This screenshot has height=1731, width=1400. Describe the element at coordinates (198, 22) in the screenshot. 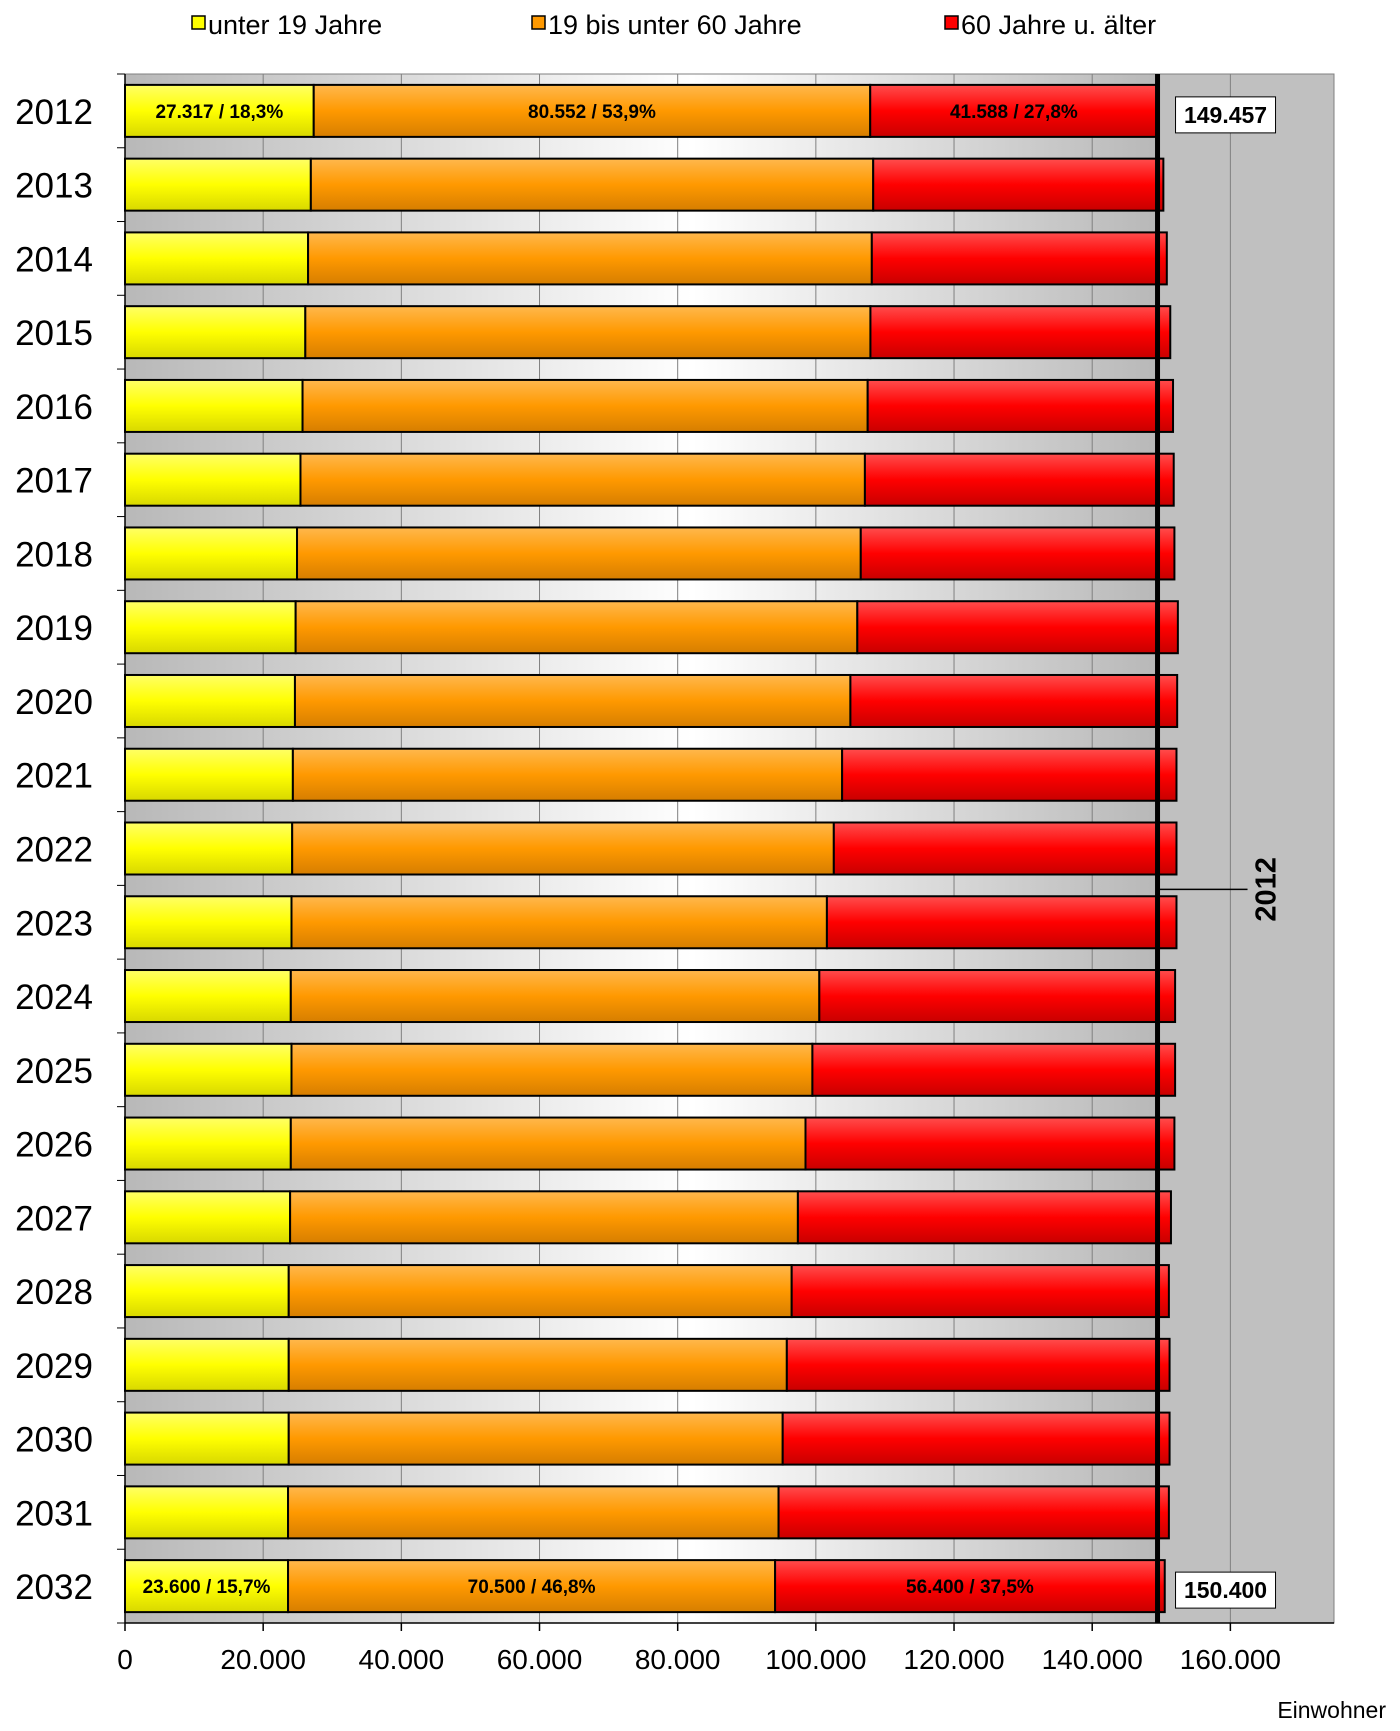

I see `legend-swatch-under19` at that location.